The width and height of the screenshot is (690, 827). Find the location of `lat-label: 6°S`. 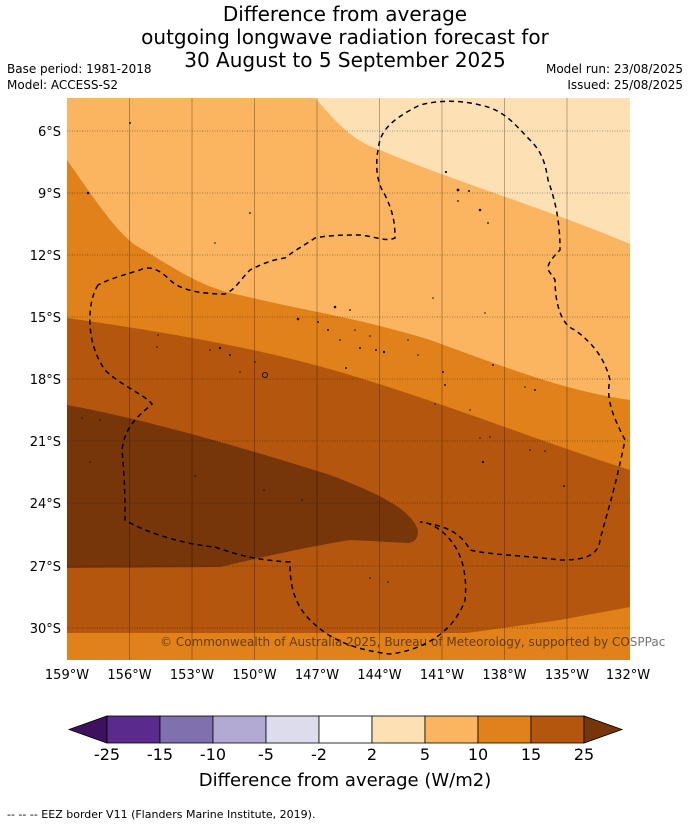

lat-label: 6°S is located at coordinates (49, 132).